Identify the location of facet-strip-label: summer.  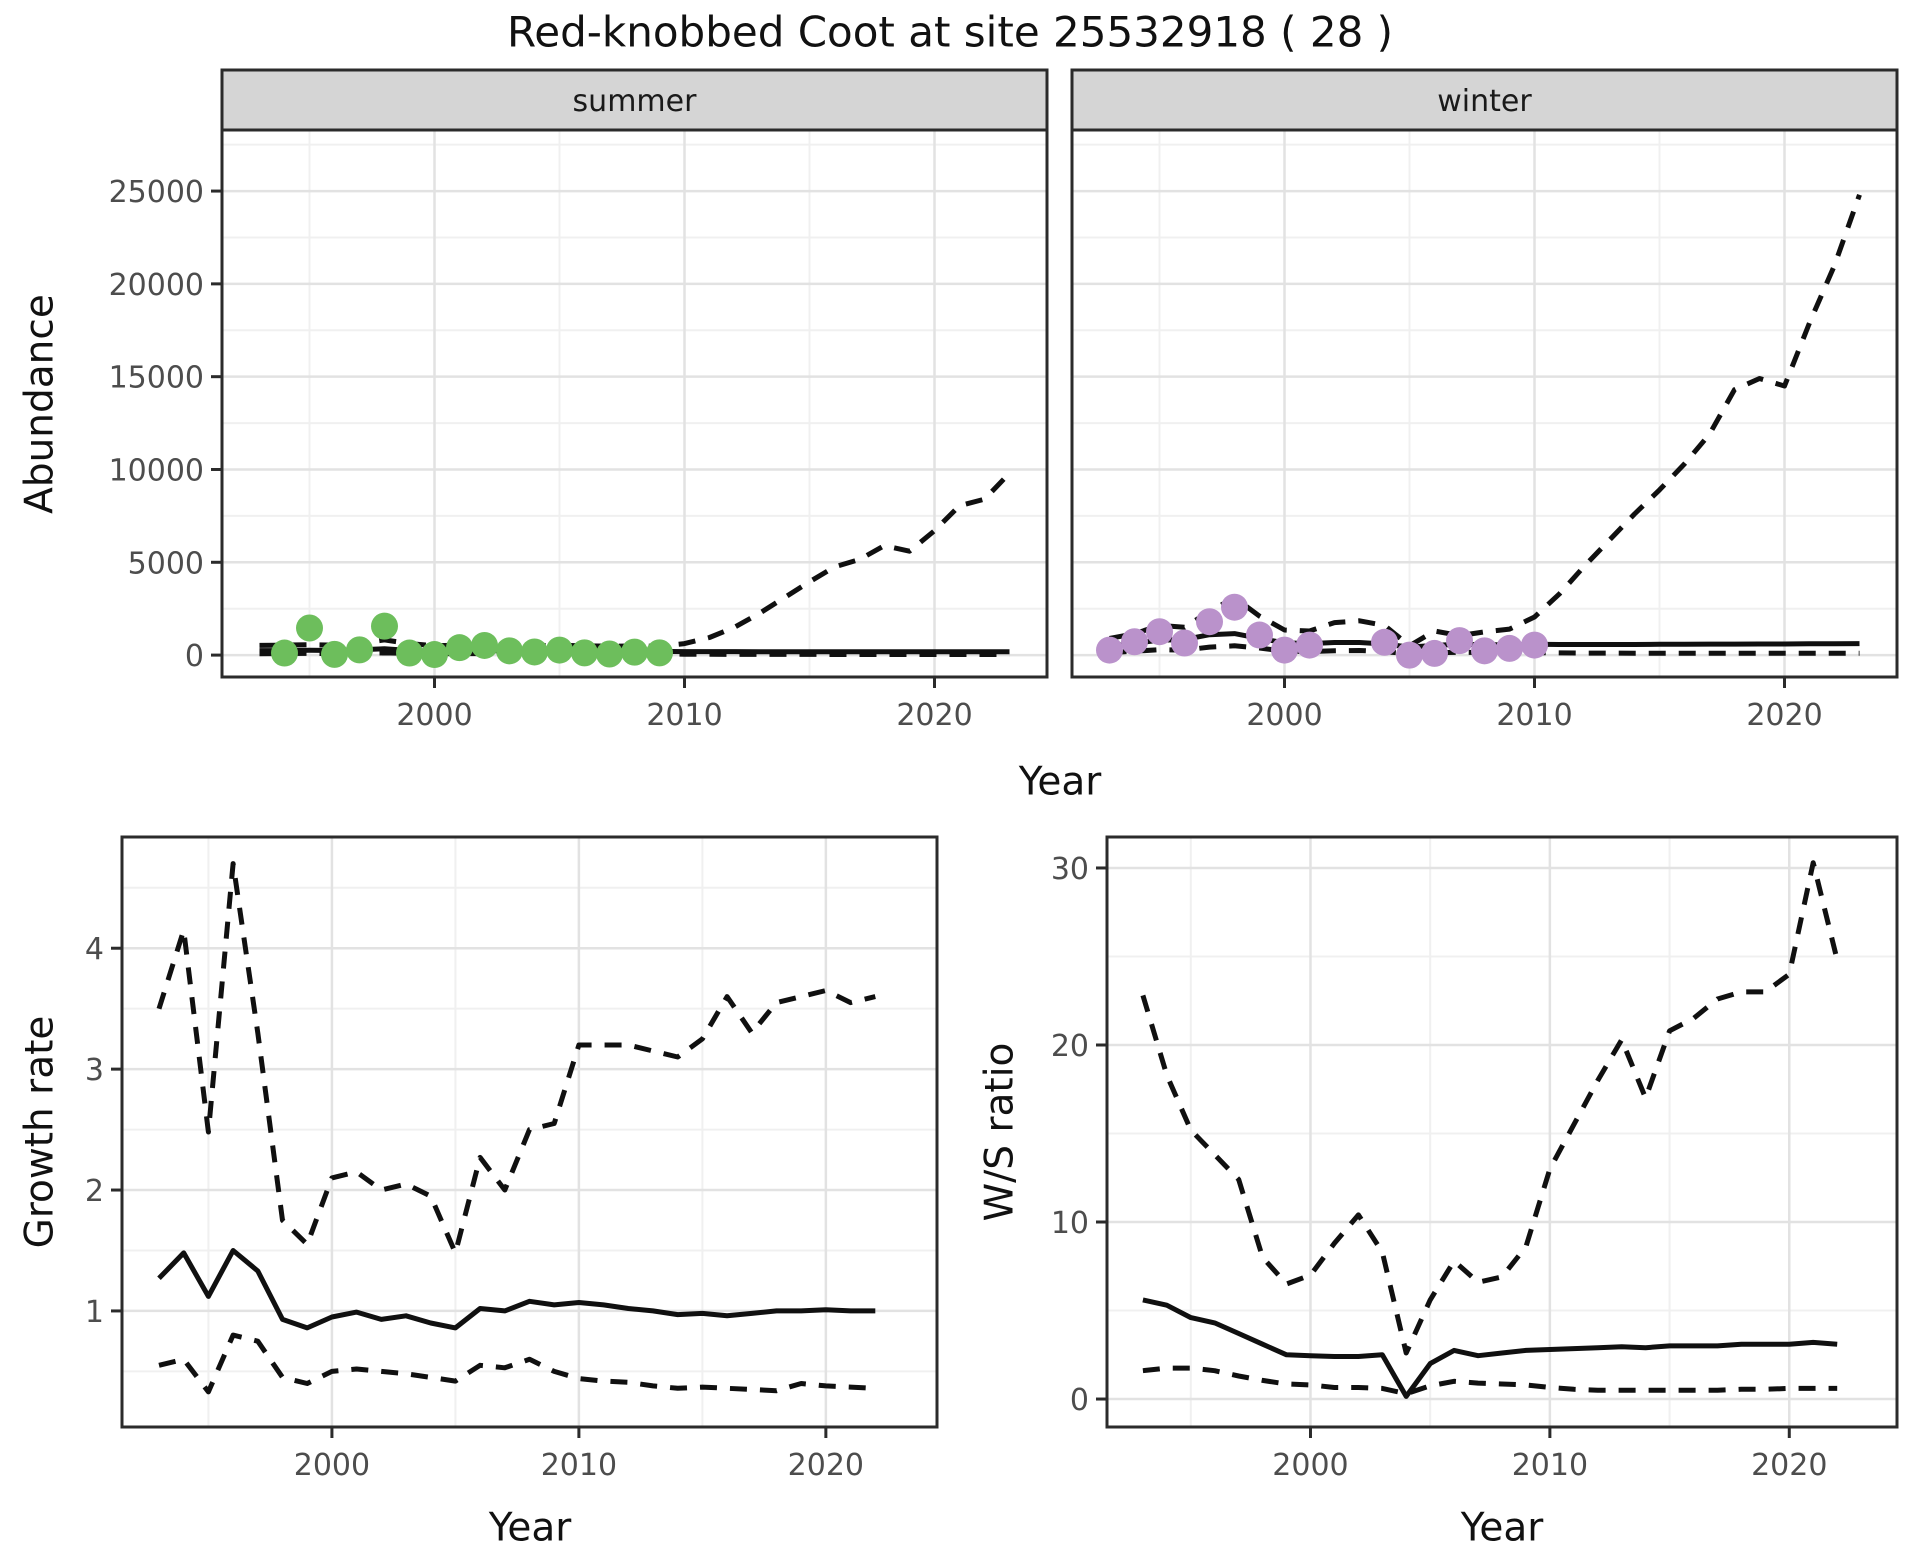
(635, 101).